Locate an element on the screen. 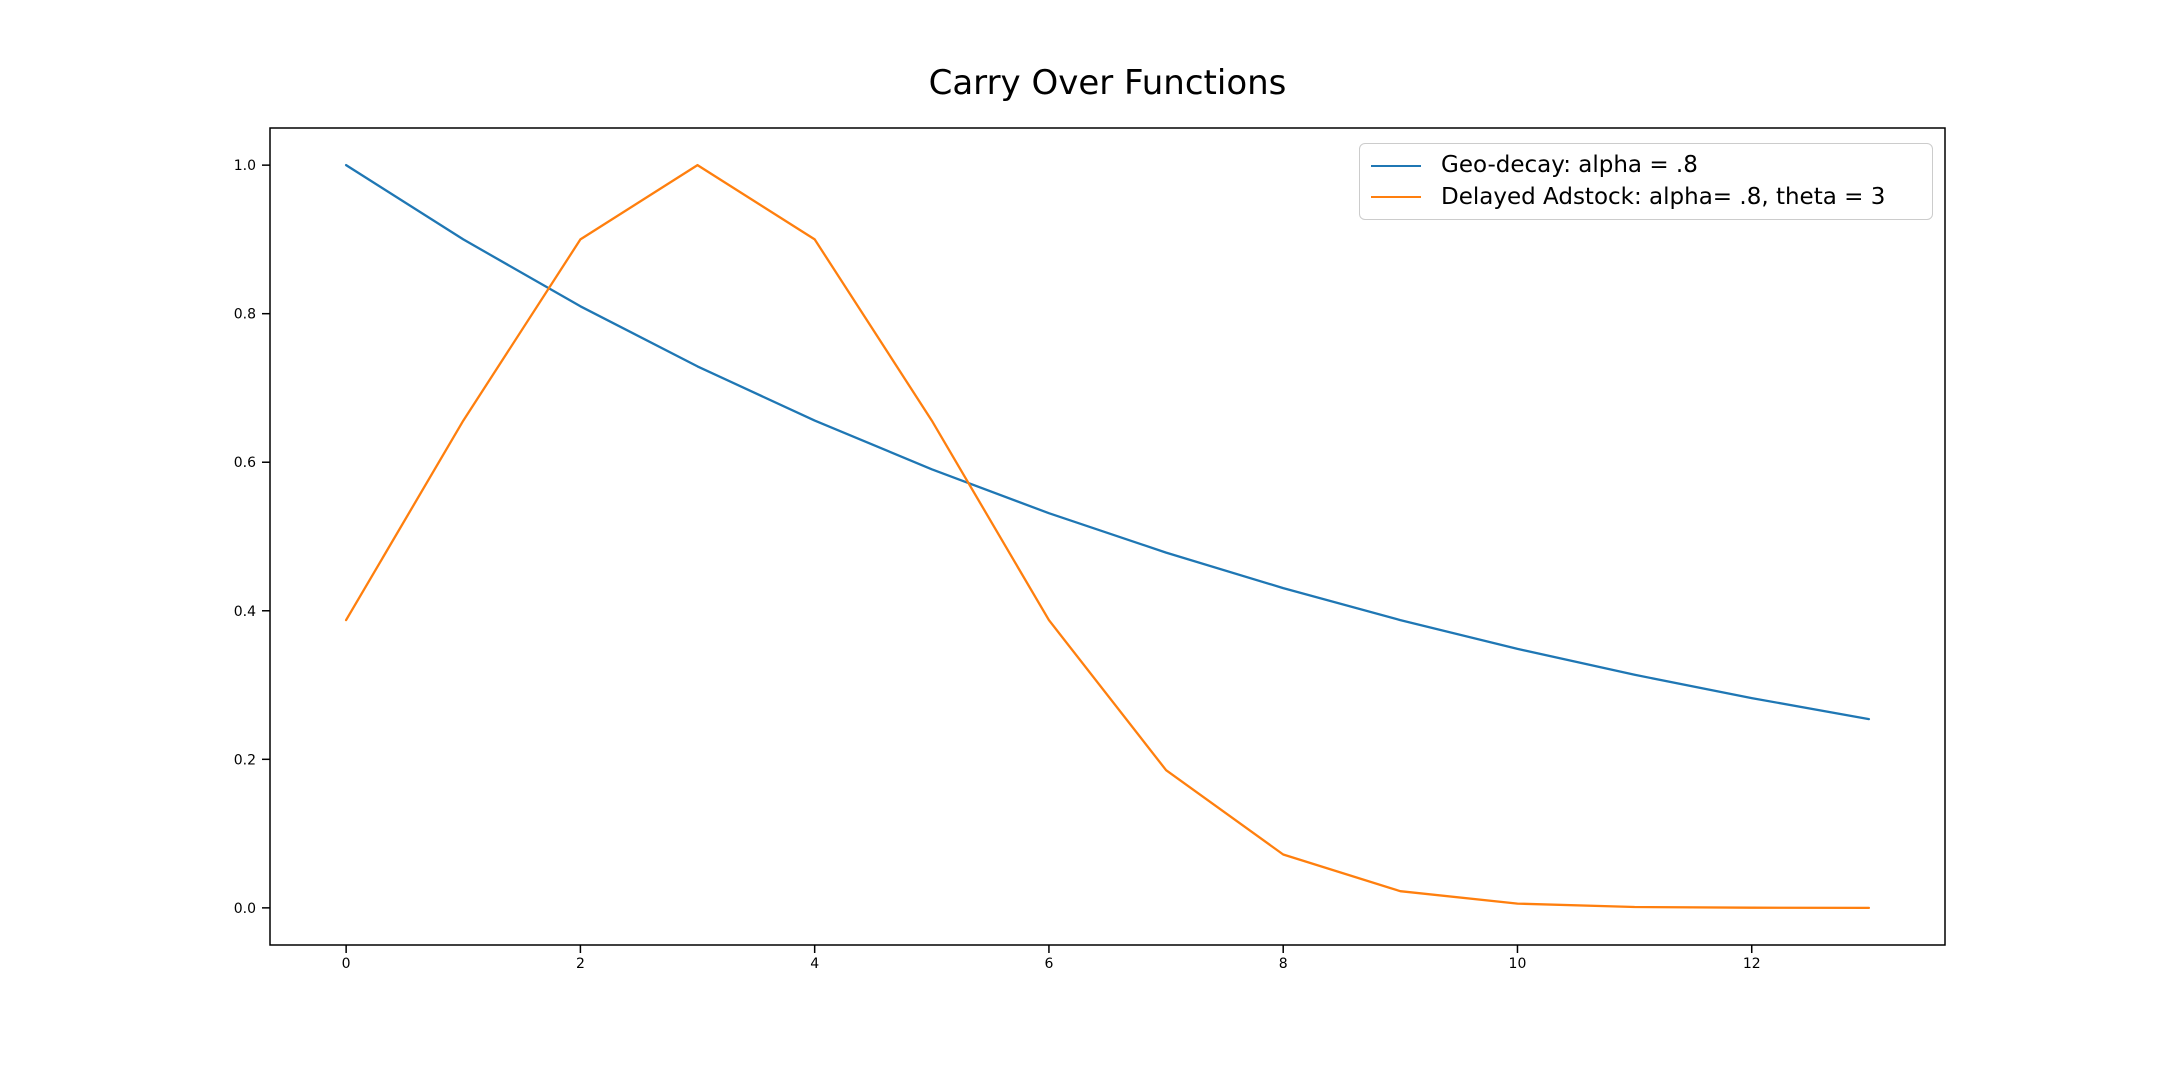  x-tick-label: 0 is located at coordinates (346, 964).